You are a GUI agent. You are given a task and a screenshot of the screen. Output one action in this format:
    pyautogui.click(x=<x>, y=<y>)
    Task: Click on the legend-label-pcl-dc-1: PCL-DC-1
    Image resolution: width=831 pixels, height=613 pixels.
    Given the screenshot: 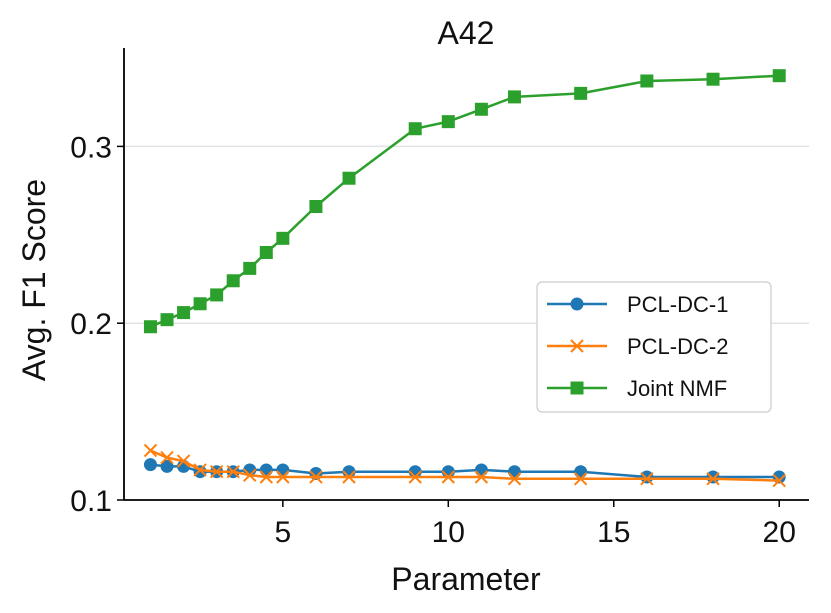 What is the action you would take?
    pyautogui.click(x=677, y=304)
    